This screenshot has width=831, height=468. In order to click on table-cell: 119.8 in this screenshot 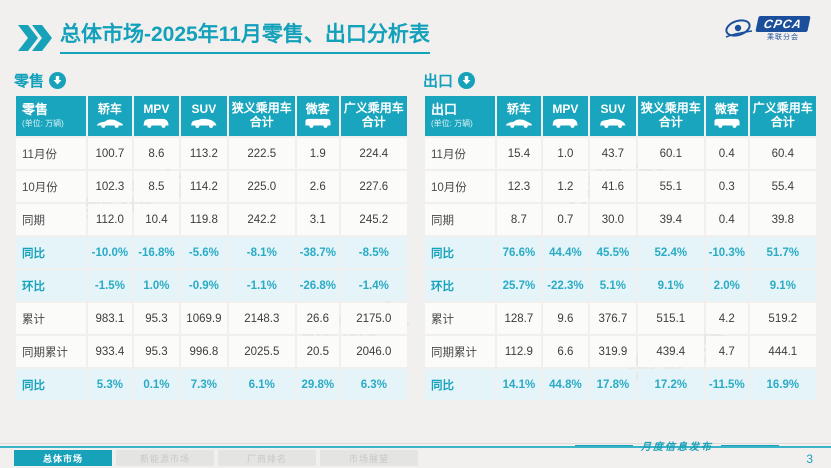, I will do `click(204, 219)`.